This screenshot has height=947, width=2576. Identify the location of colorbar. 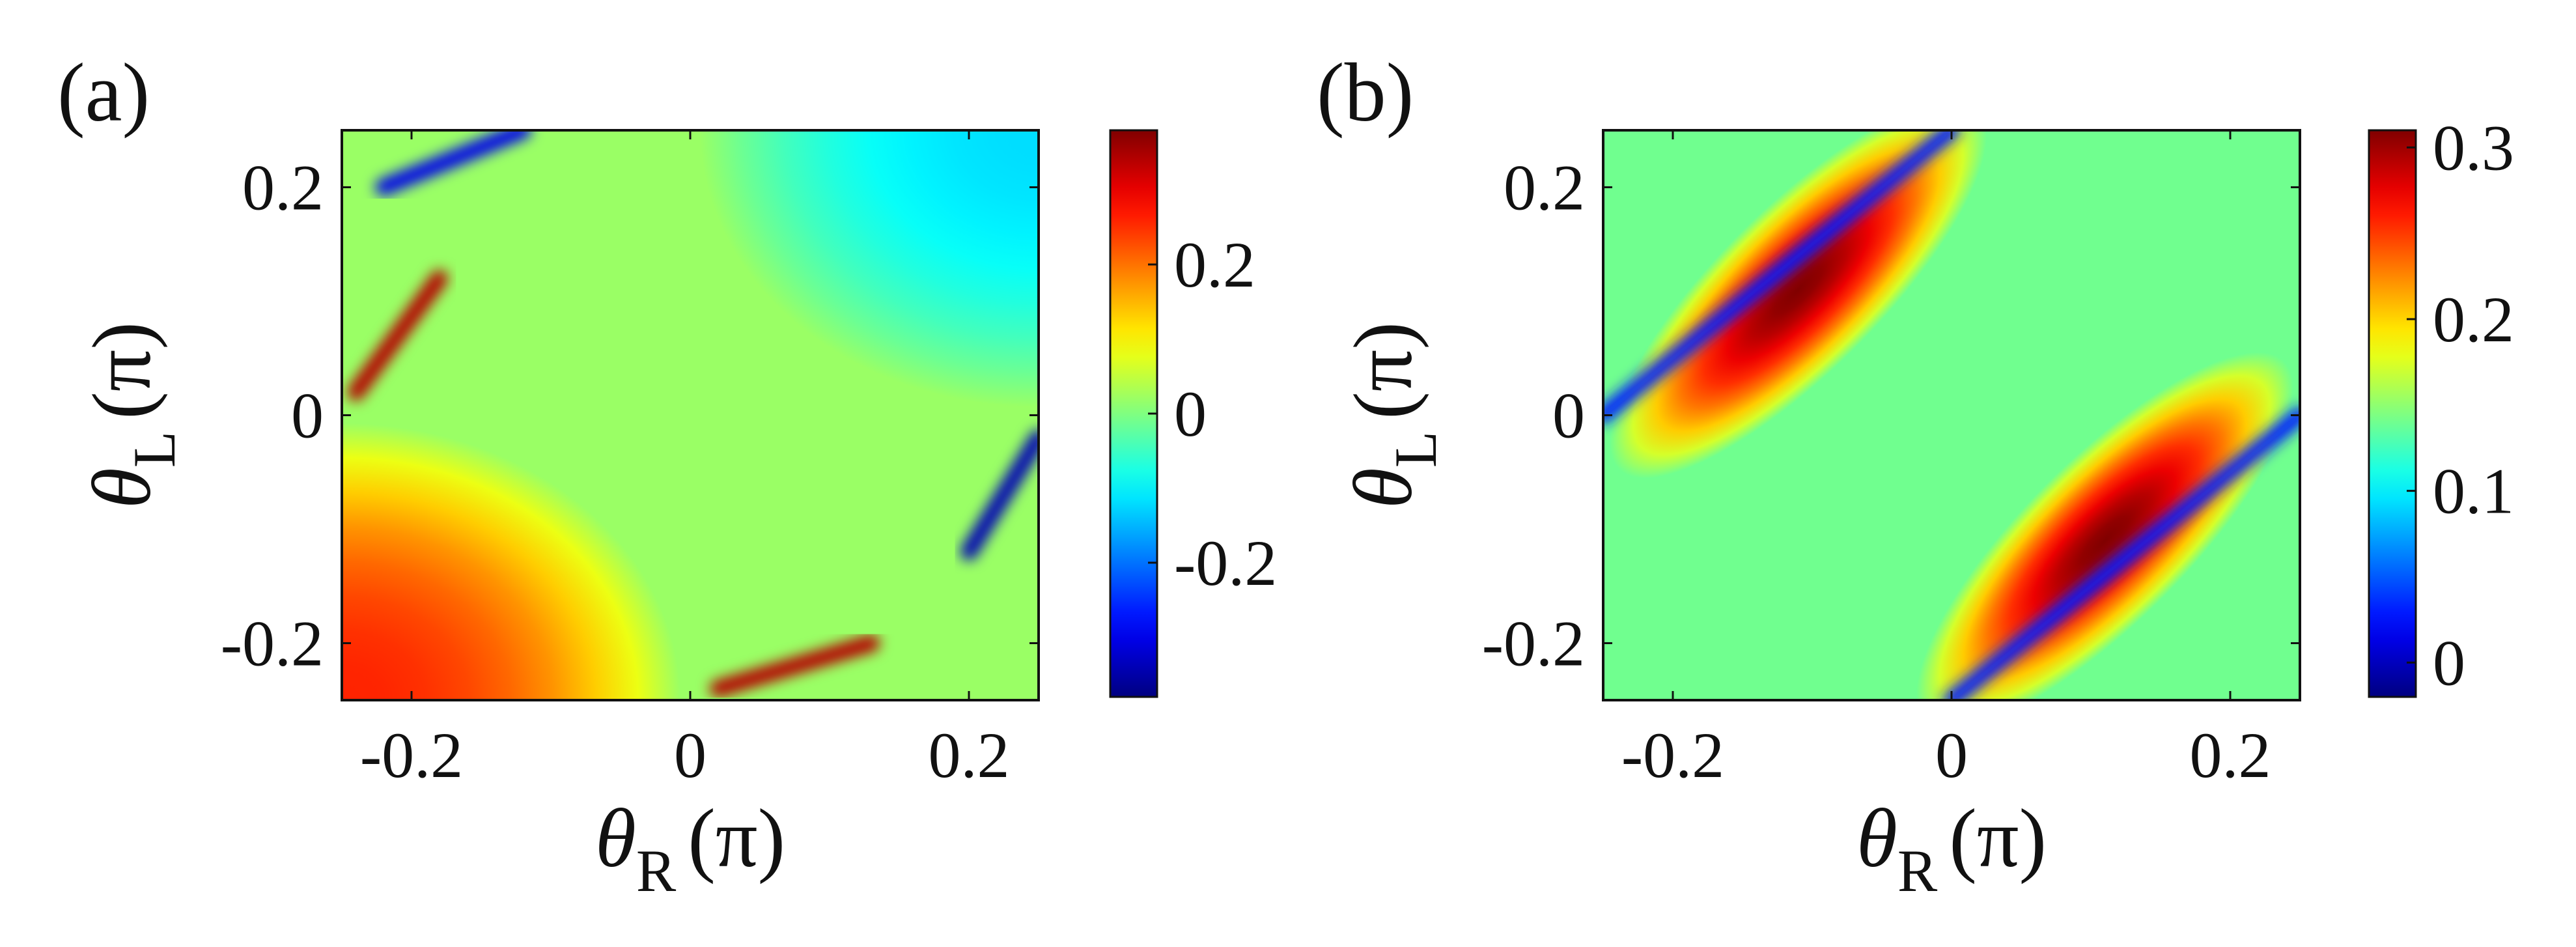
(2393, 413).